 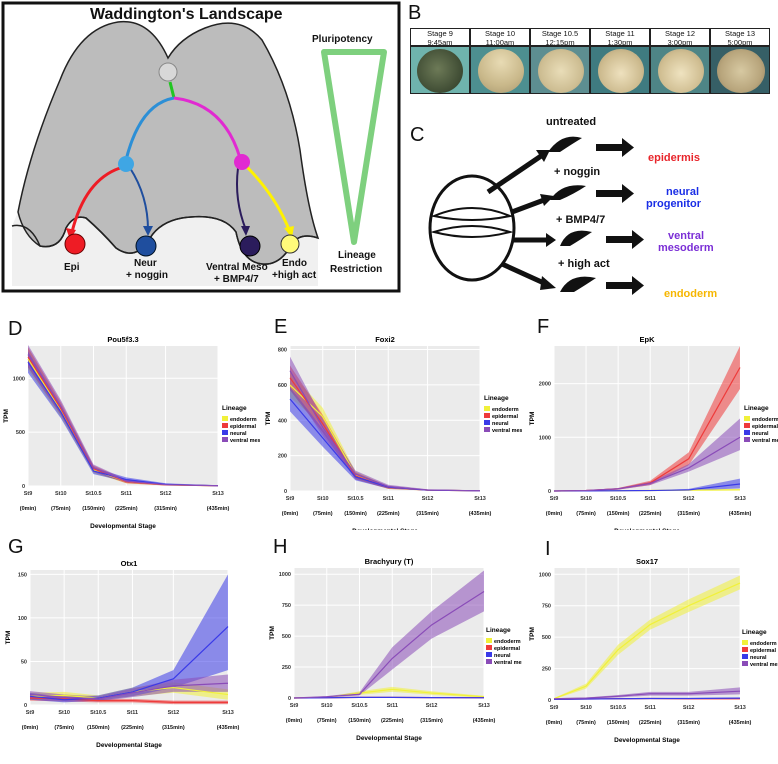 I want to click on y-tick-label: 250, so click(x=546, y=670).